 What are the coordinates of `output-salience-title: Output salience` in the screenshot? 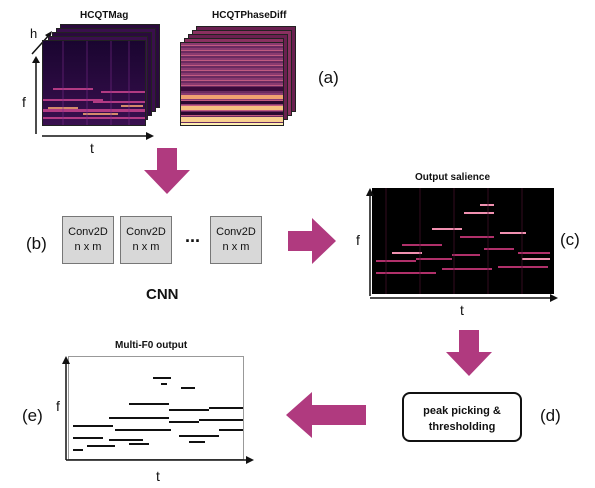 It's located at (453, 177).